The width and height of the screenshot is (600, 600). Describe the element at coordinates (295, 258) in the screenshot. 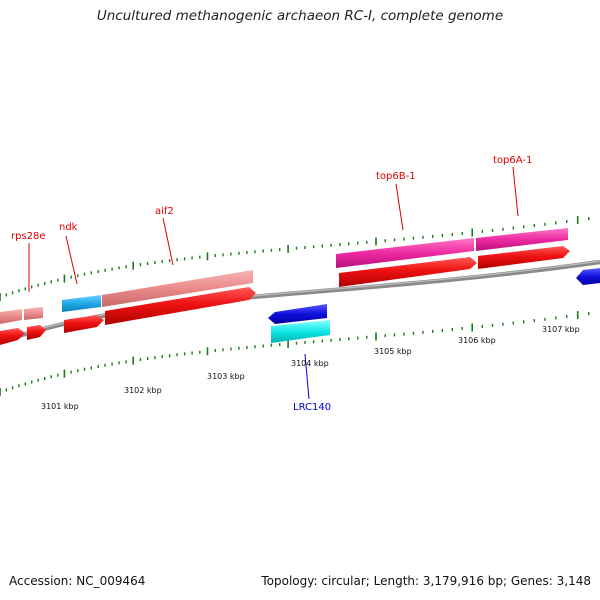

I see `outer-tick-row` at that location.